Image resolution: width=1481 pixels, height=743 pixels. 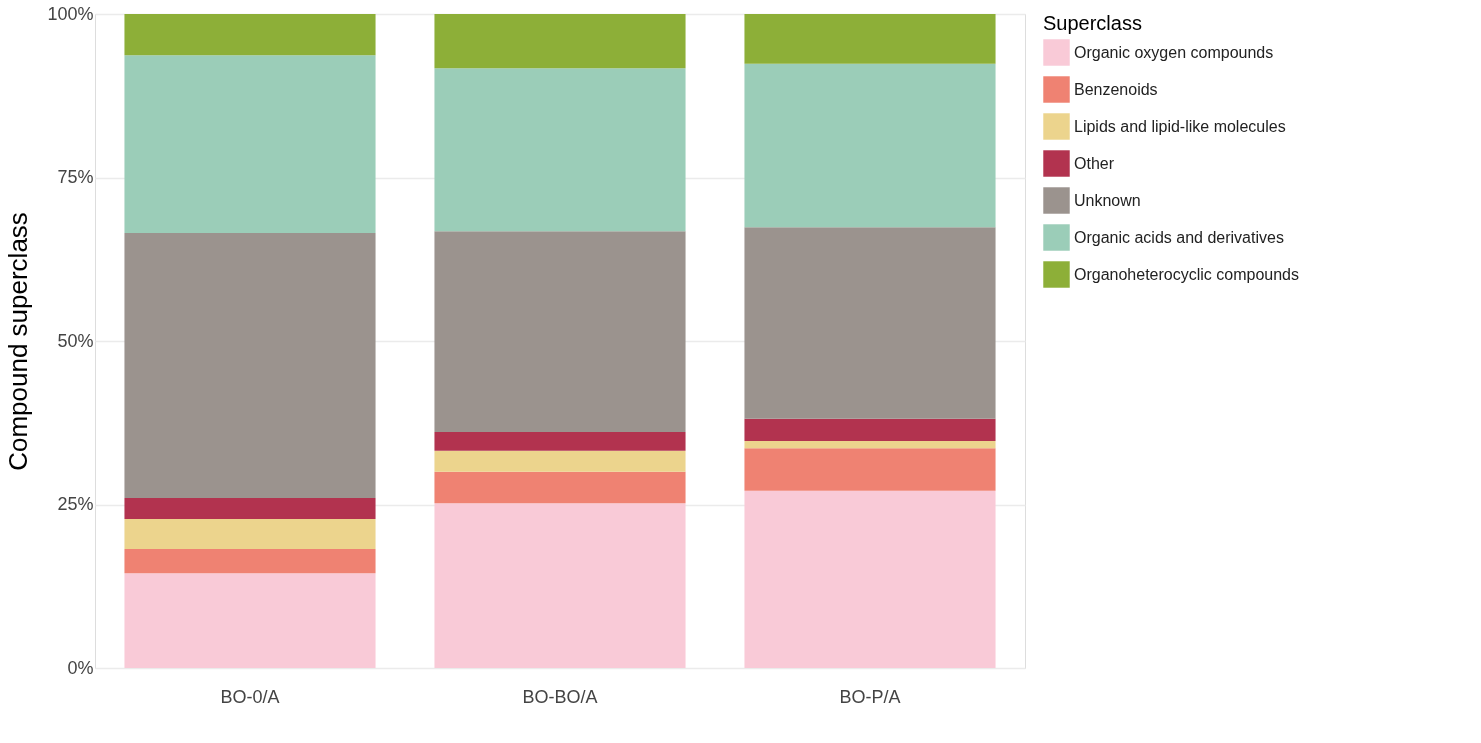 I want to click on legend-title: Superclass, so click(x=1092, y=23).